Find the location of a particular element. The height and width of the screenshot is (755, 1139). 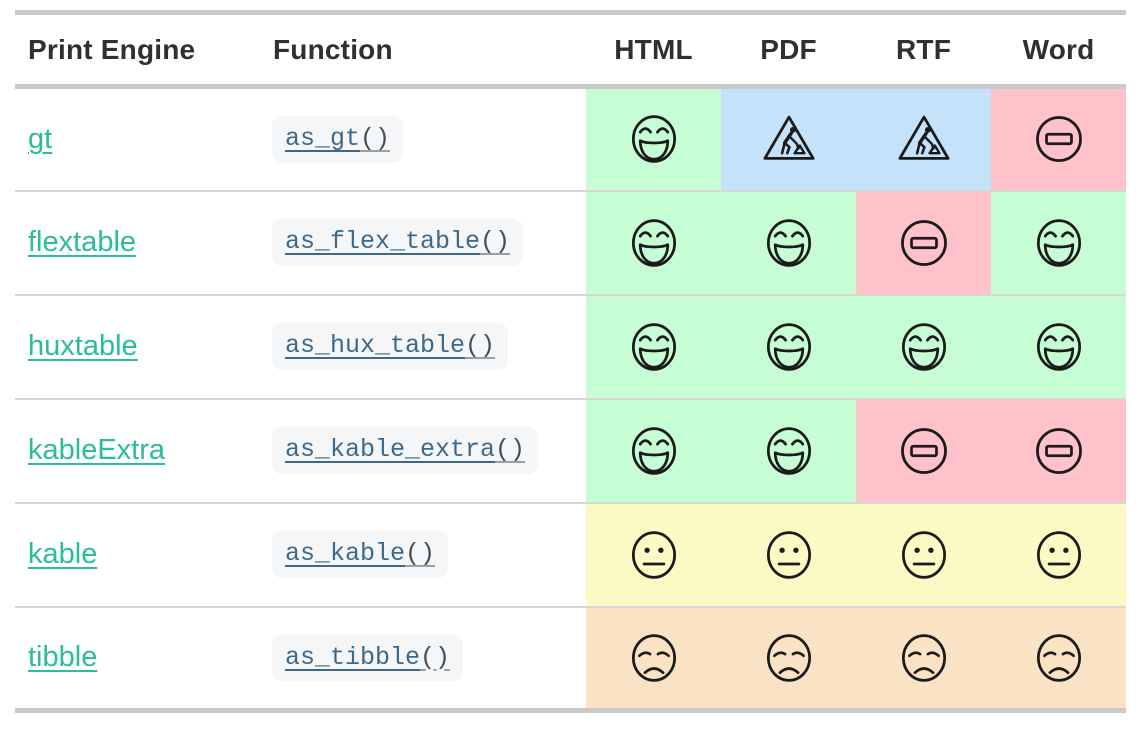

table-row: kableExtra as_kable_extra() is located at coordinates (570, 450).